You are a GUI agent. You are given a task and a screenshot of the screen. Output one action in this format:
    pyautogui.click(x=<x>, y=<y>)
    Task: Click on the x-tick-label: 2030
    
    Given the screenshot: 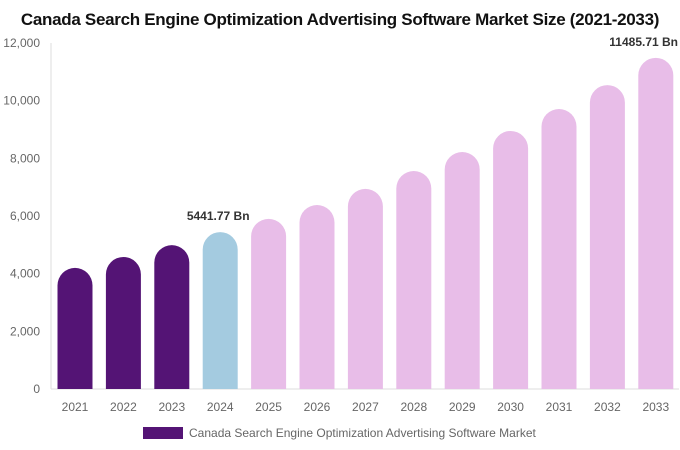 What is the action you would take?
    pyautogui.click(x=510, y=407)
    